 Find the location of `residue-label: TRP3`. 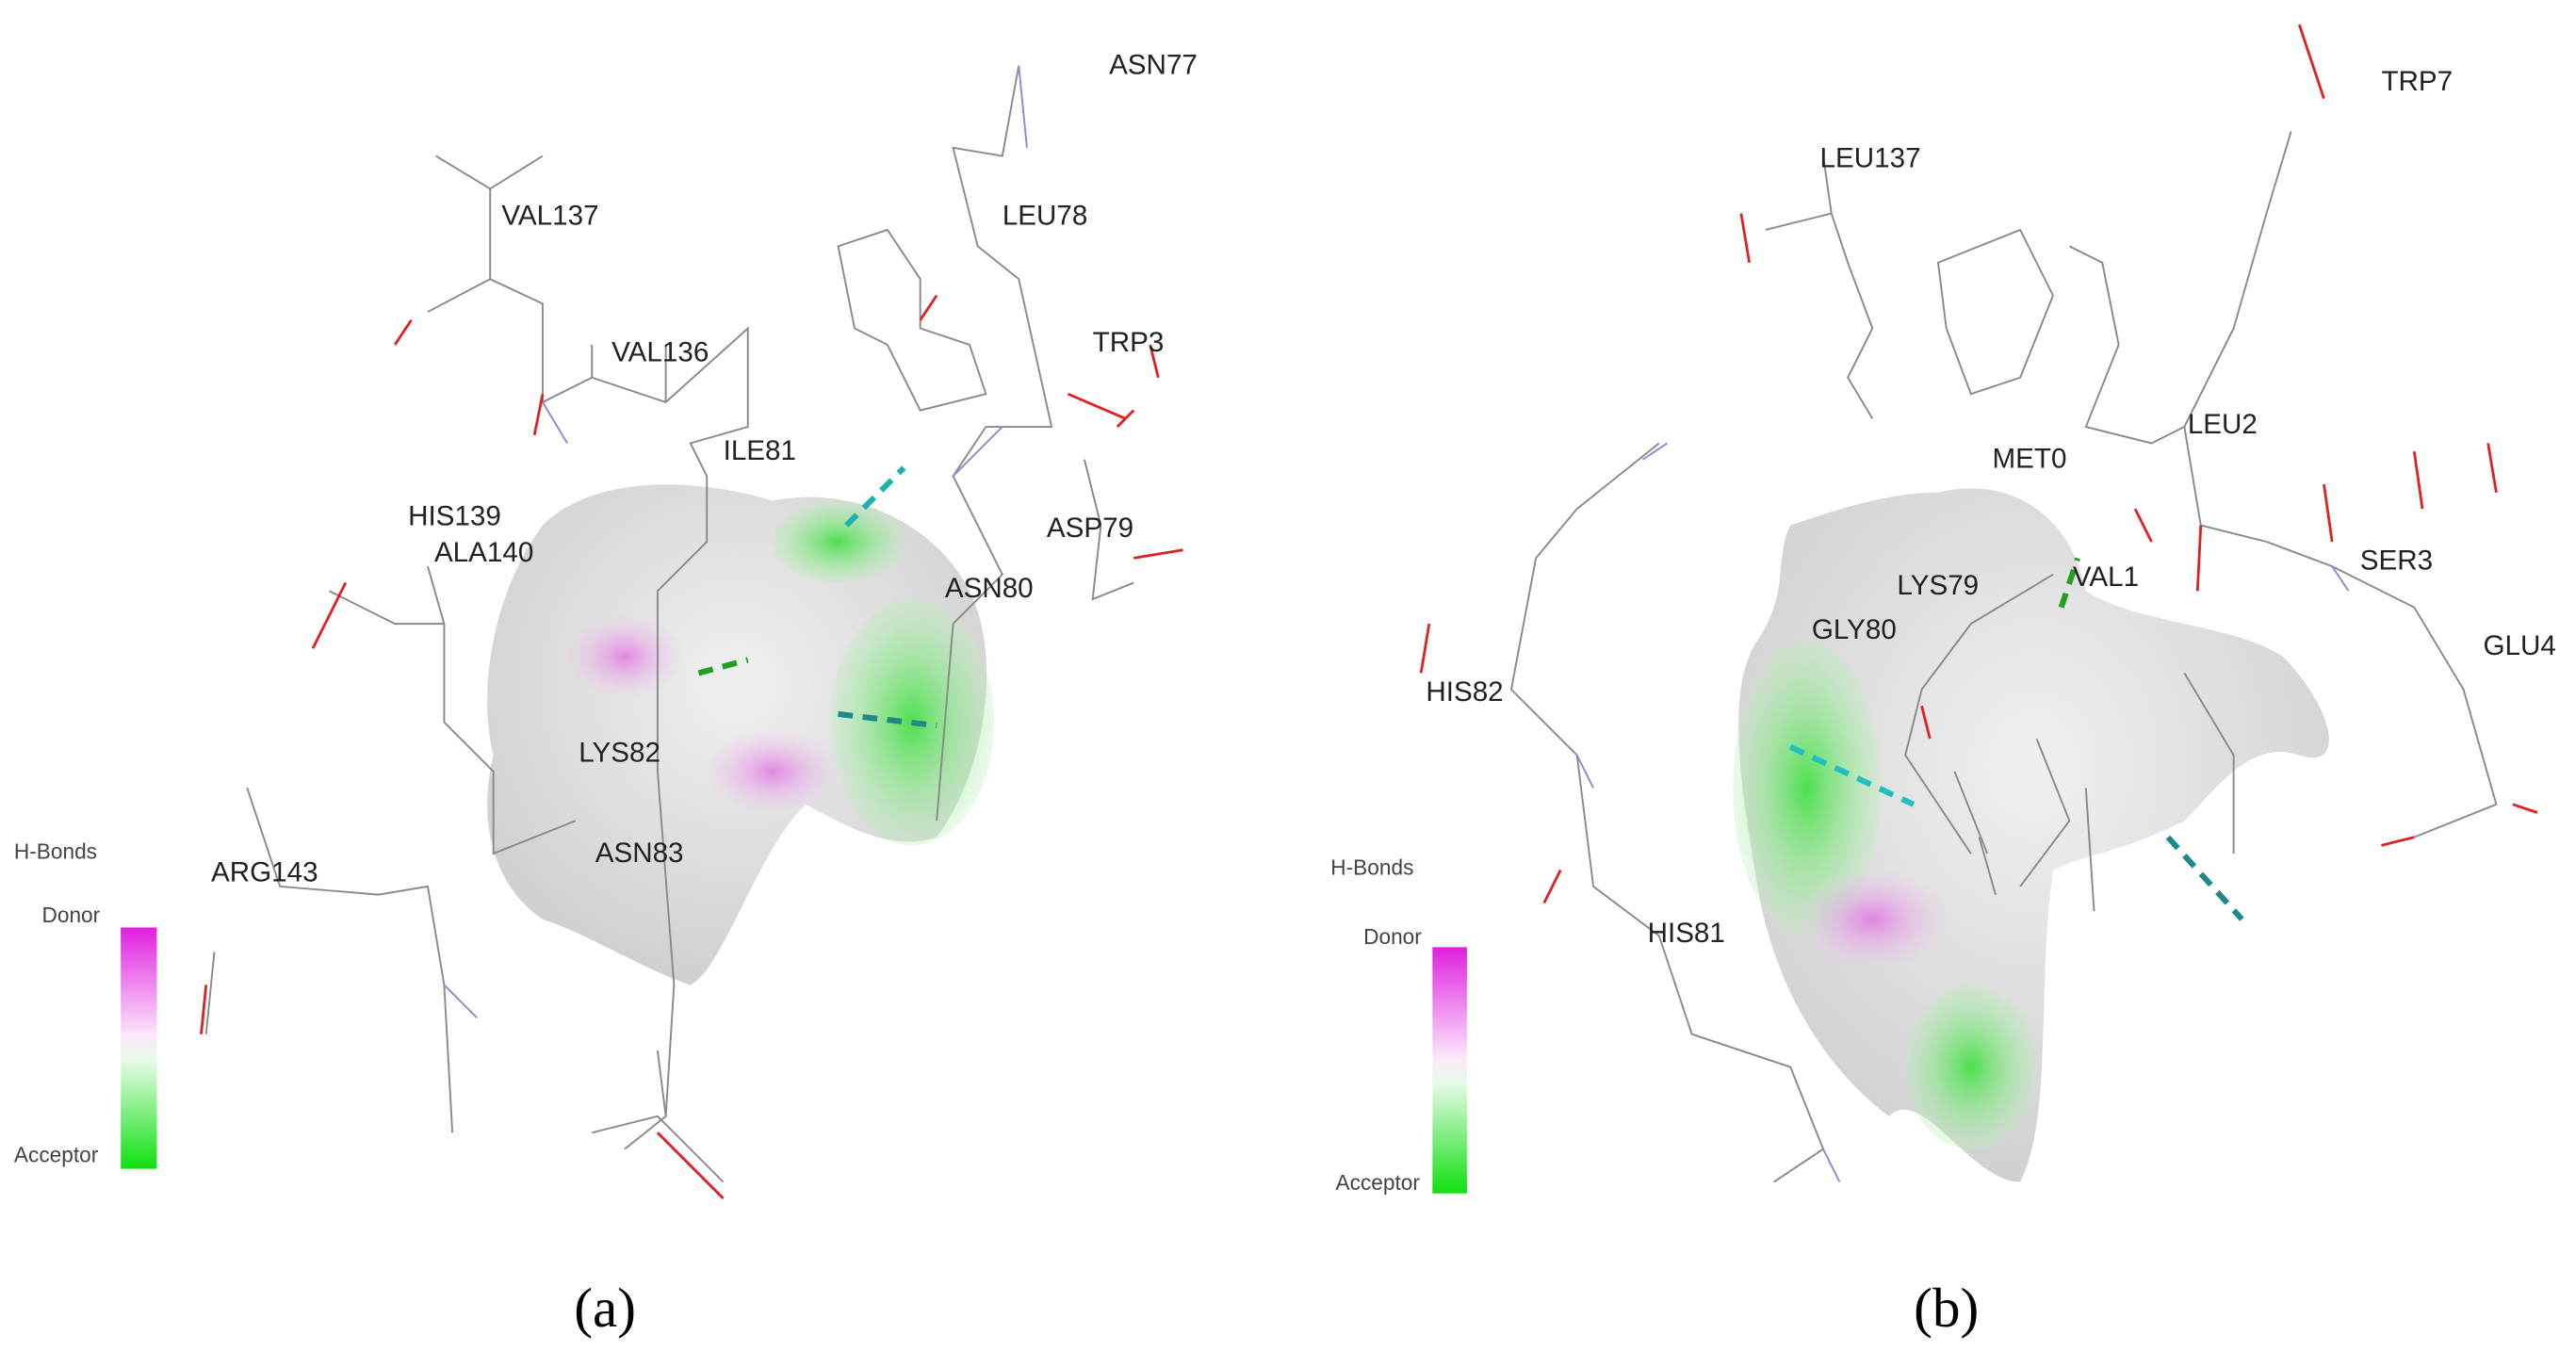

residue-label: TRP3 is located at coordinates (1129, 343).